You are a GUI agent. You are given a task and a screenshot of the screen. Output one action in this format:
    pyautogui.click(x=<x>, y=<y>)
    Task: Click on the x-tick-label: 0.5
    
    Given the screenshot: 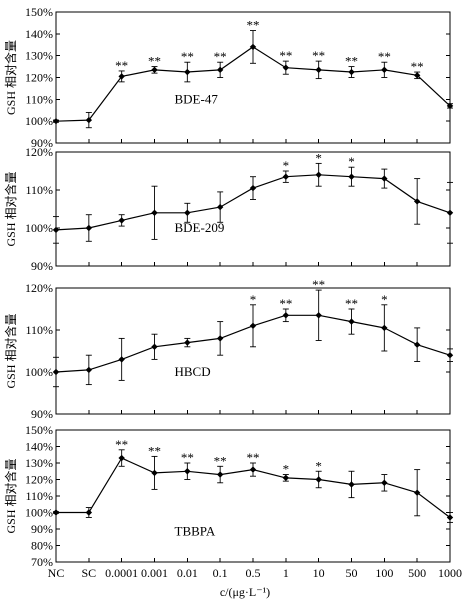 What is the action you would take?
    pyautogui.click(x=253, y=573)
    